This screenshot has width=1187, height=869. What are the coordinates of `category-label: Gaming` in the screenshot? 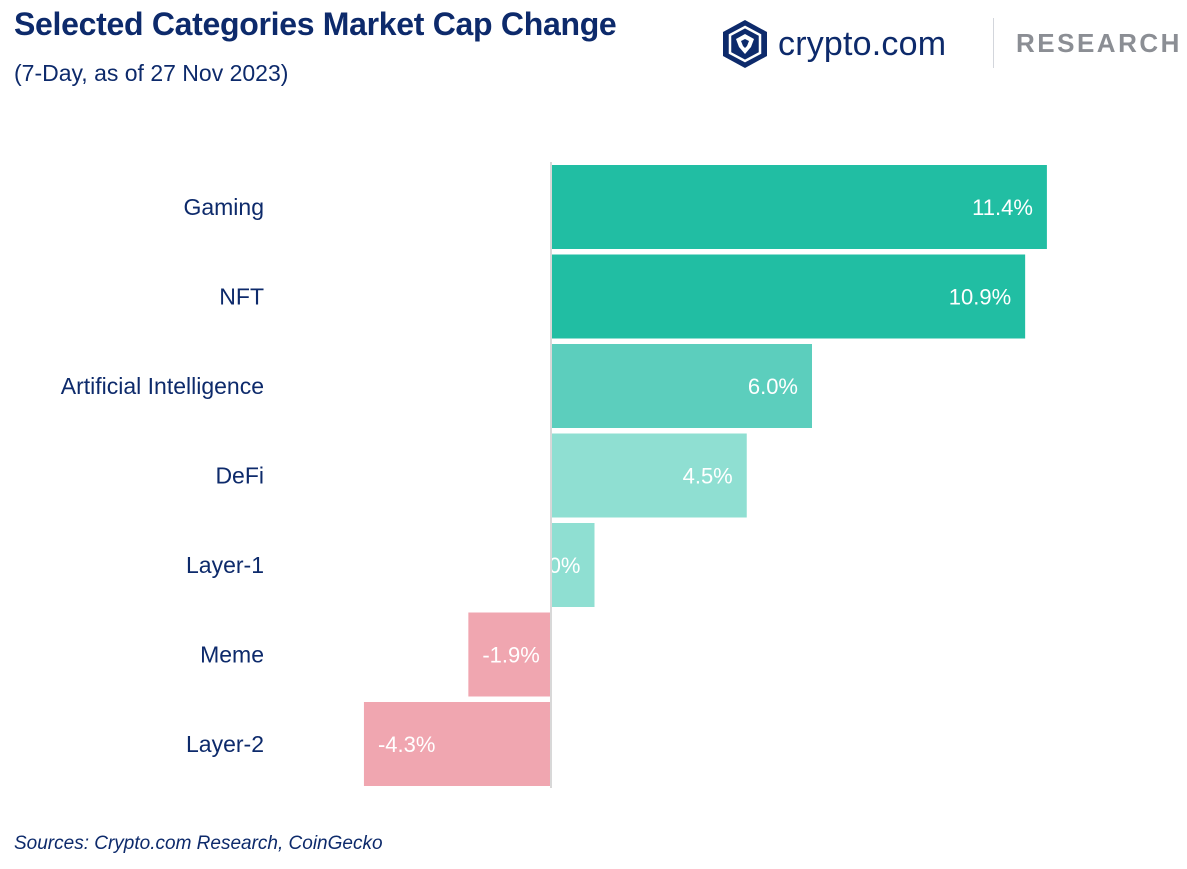 It's located at (223, 207).